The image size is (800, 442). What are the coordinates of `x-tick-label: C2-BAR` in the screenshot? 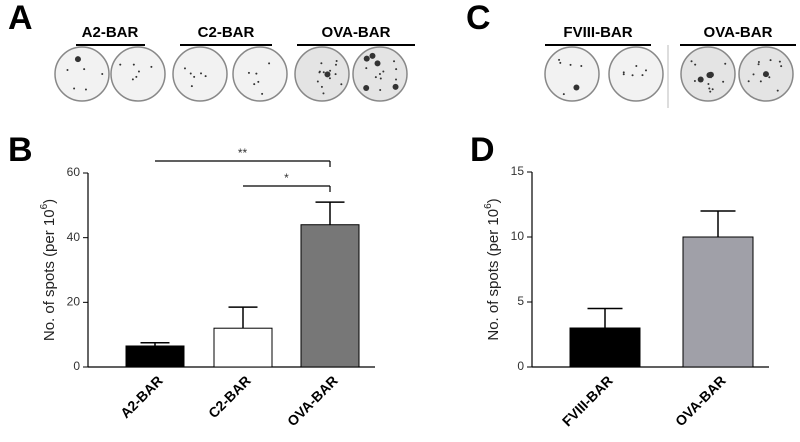 It's located at (229, 396).